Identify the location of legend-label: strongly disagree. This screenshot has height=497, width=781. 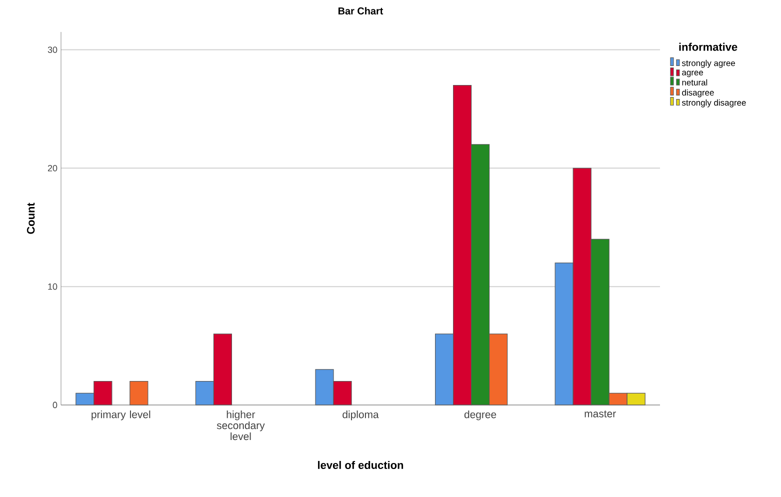
(714, 103).